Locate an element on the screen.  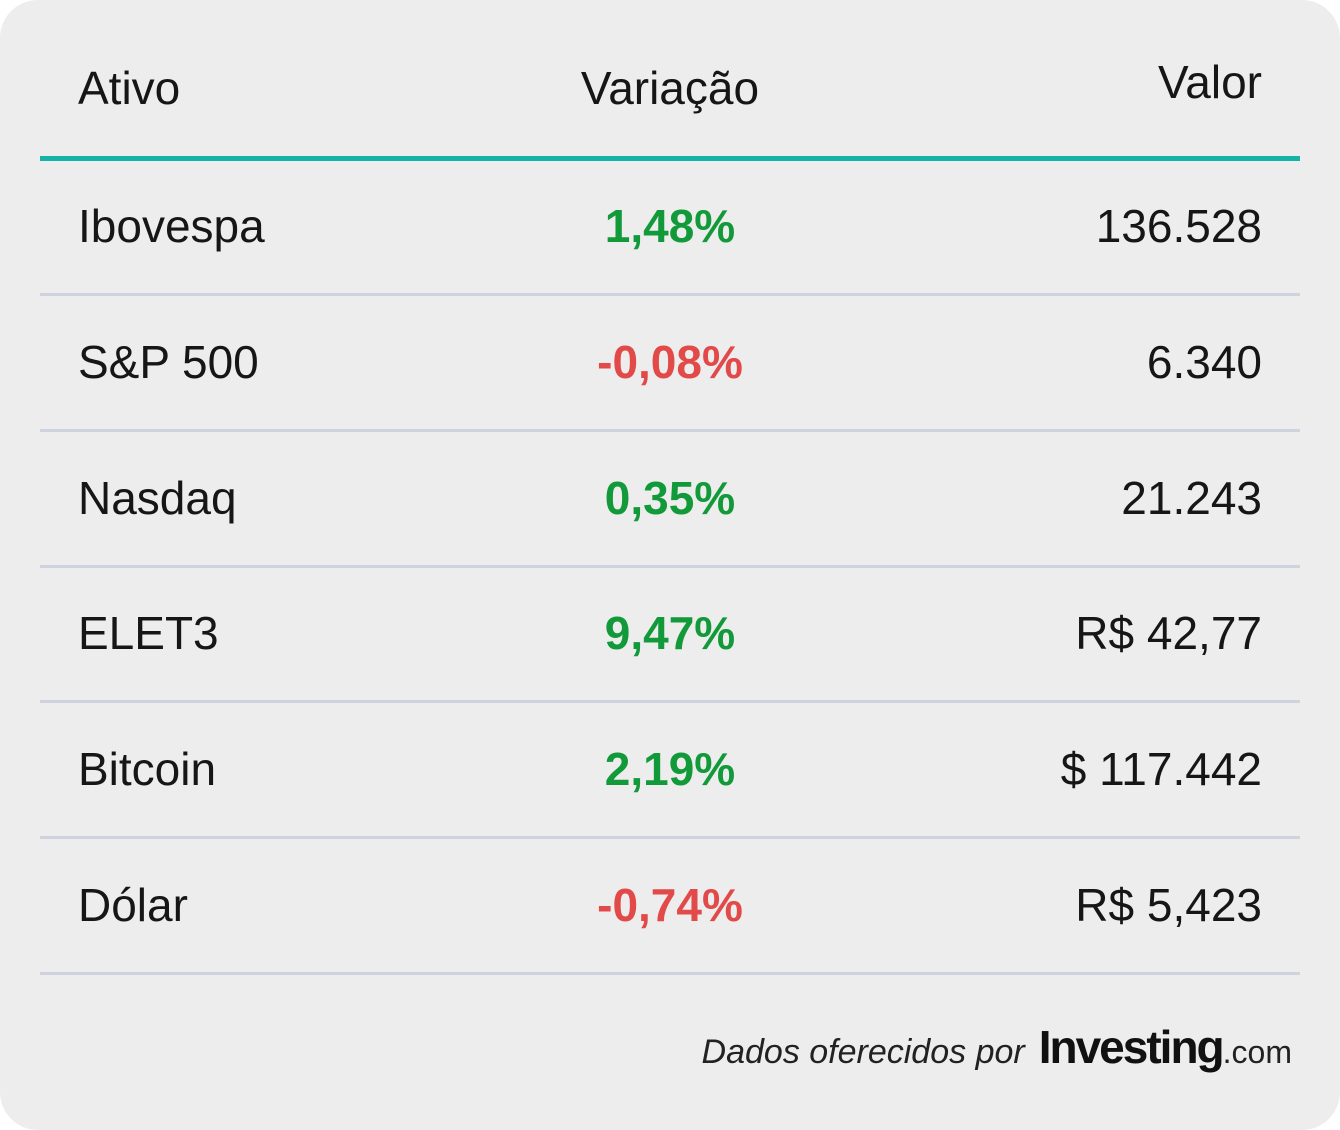
asset-name: Dólar is located at coordinates (133, 905).